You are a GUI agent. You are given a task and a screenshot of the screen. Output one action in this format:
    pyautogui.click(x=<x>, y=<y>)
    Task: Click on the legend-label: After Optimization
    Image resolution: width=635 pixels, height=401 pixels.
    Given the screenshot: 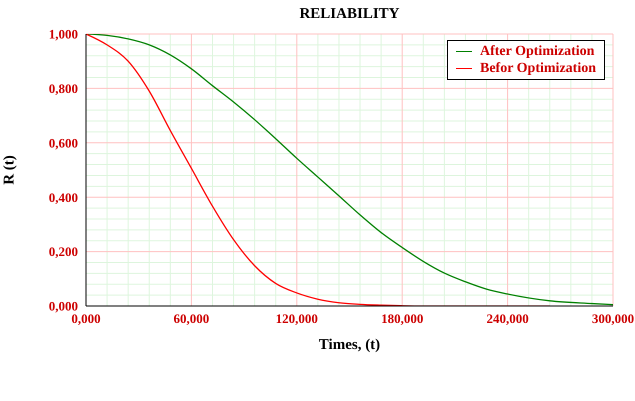 What is the action you would take?
    pyautogui.click(x=537, y=51)
    